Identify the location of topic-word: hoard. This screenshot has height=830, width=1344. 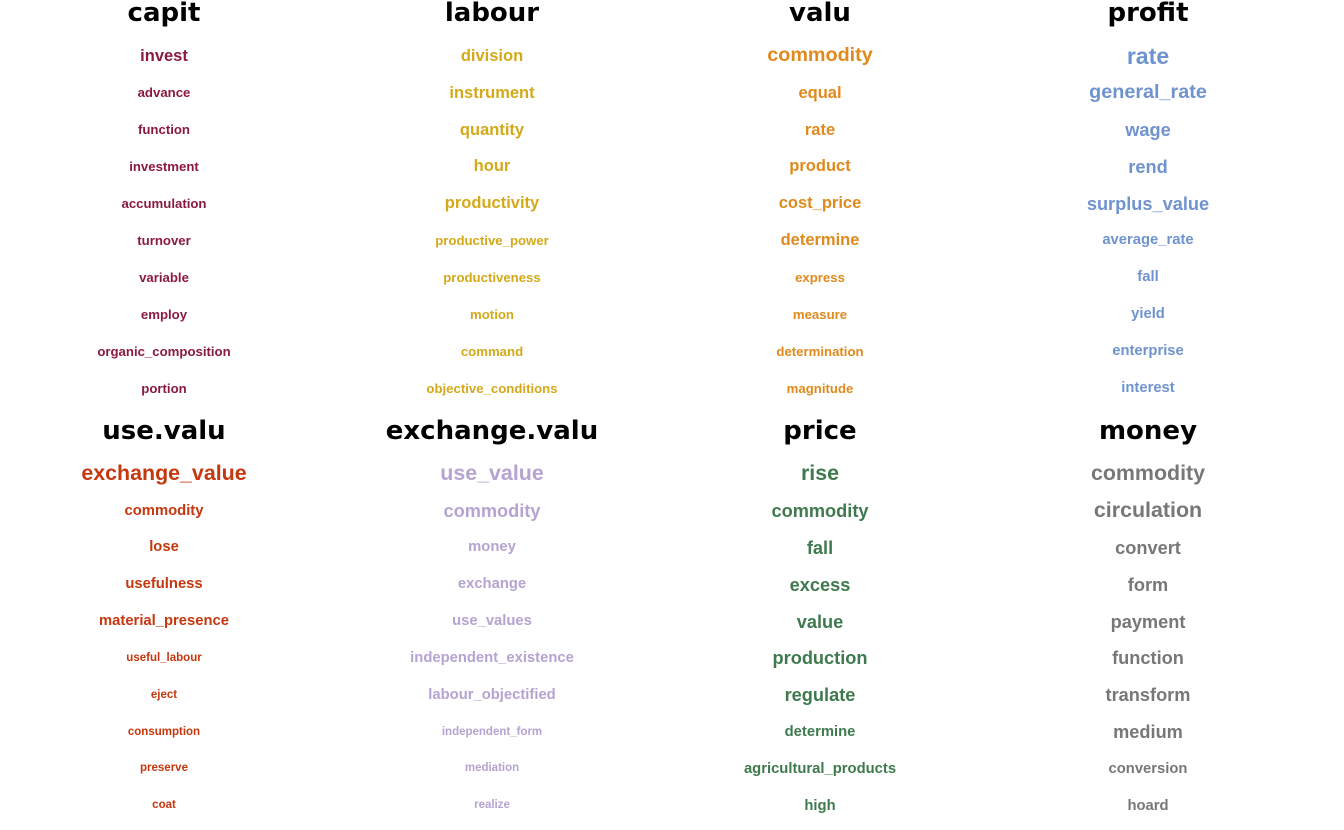
(1148, 805).